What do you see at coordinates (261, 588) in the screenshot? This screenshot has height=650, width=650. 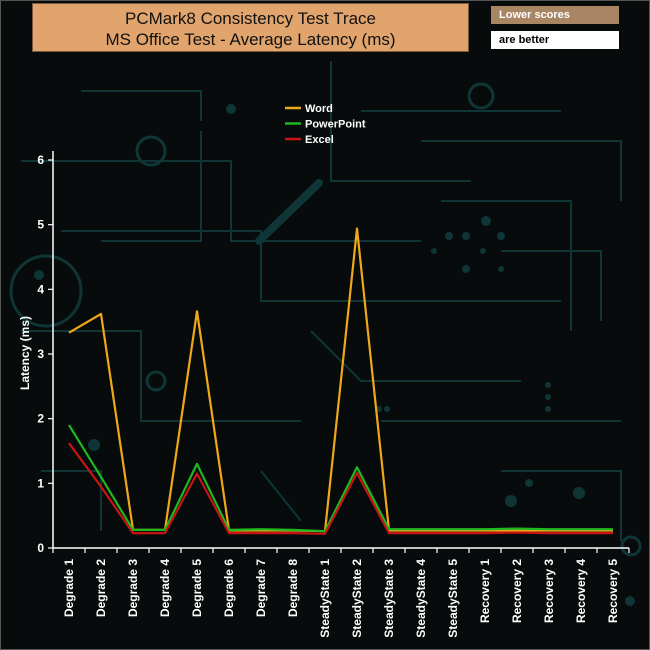 I see `x-tick-label: Degrade 7` at bounding box center [261, 588].